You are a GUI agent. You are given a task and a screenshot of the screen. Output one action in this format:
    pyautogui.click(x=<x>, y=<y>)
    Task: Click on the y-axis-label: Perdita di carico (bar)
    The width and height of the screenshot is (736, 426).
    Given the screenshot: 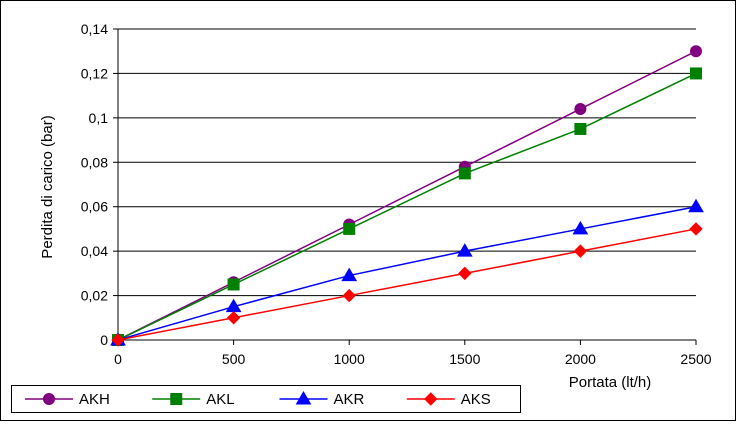 What is the action you would take?
    pyautogui.click(x=47, y=186)
    